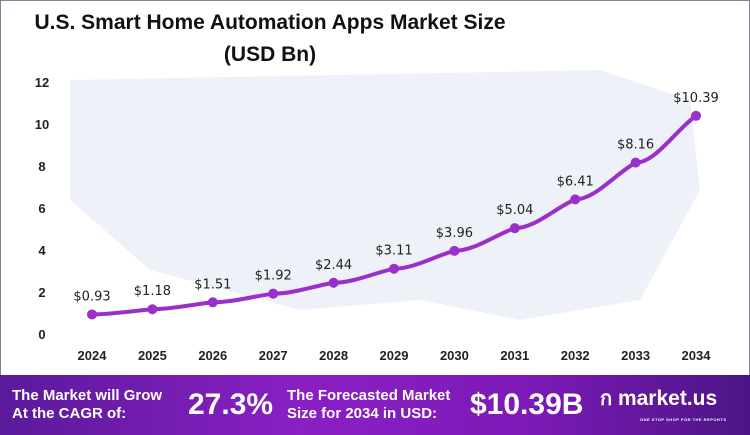 The image size is (750, 435). I want to click on y-tick-label: 8, so click(41, 166).